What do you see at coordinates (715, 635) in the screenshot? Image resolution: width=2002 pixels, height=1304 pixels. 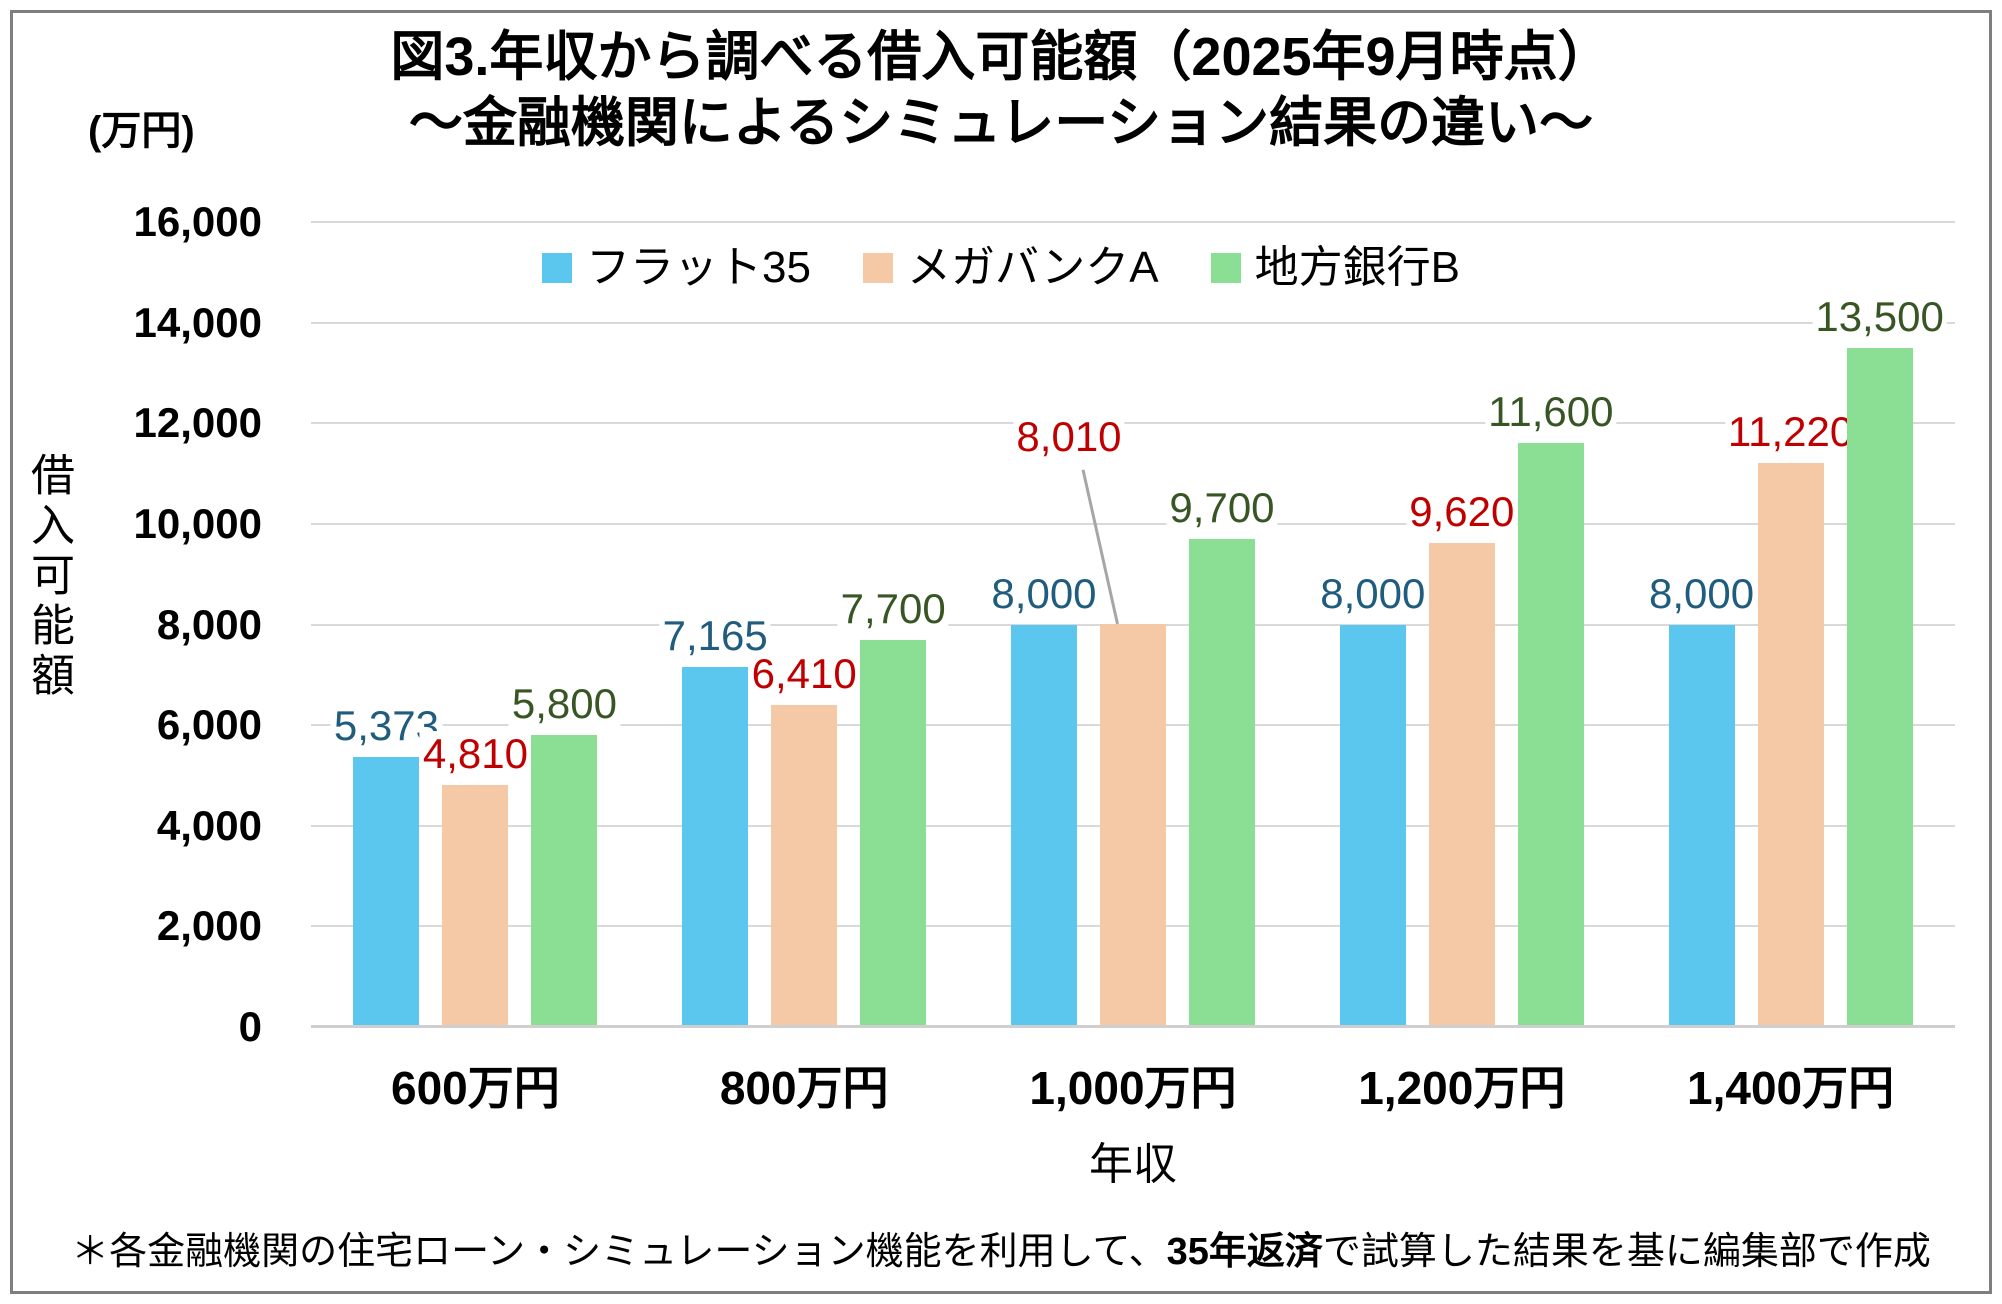 I see `bar-value-label: 7,165` at bounding box center [715, 635].